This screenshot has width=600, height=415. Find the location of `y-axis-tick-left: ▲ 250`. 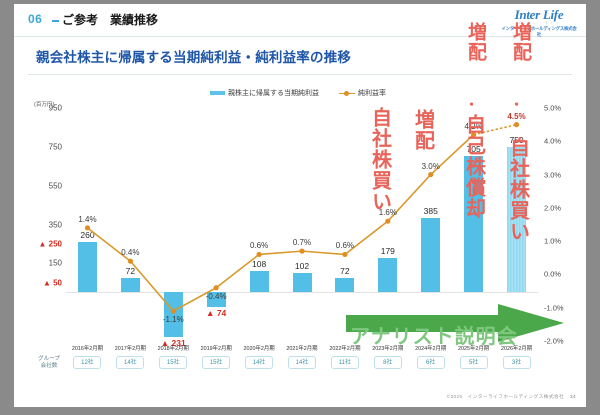

y-axis-tick-left: ▲ 250 is located at coordinates (50, 244).